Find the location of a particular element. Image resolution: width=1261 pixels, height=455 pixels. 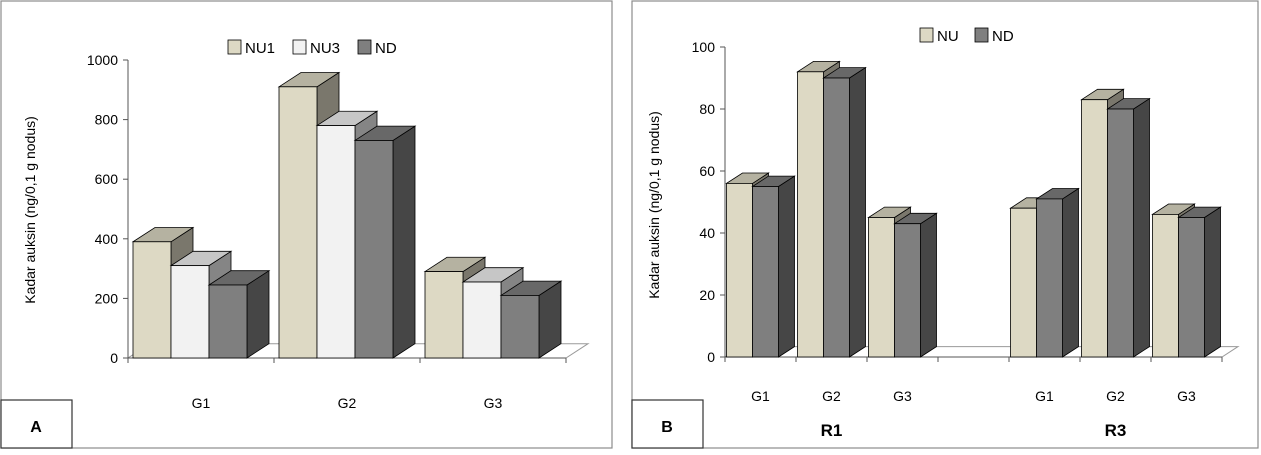

panel-a-legend-item: NU3 is located at coordinates (316, 48).